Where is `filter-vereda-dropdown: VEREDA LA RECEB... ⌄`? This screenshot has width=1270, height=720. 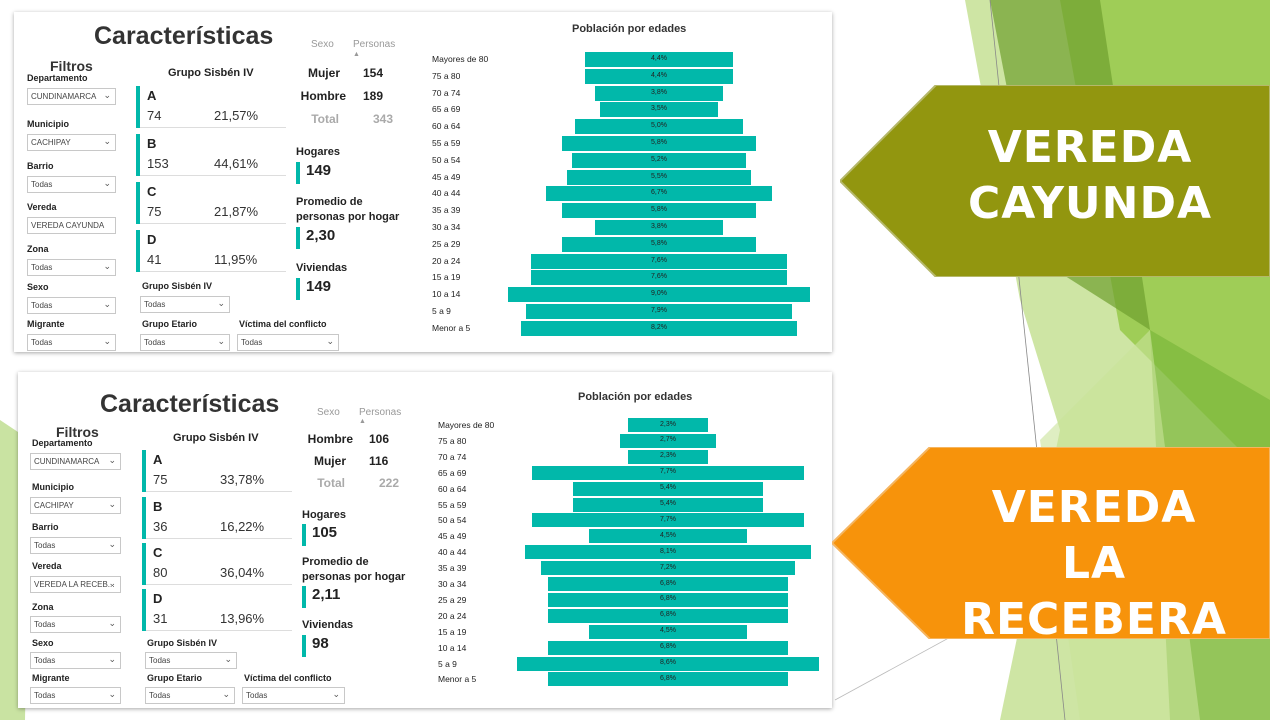
filter-vereda-dropdown: VEREDA LA RECEB... ⌄ is located at coordinates (75, 584).